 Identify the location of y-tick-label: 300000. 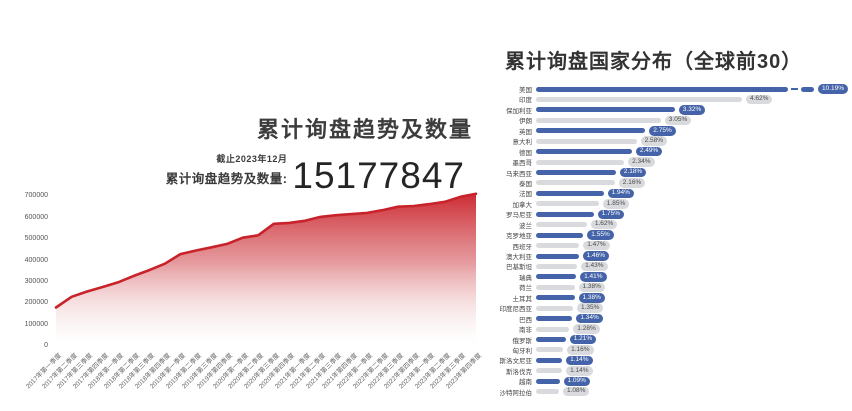
(36, 281).